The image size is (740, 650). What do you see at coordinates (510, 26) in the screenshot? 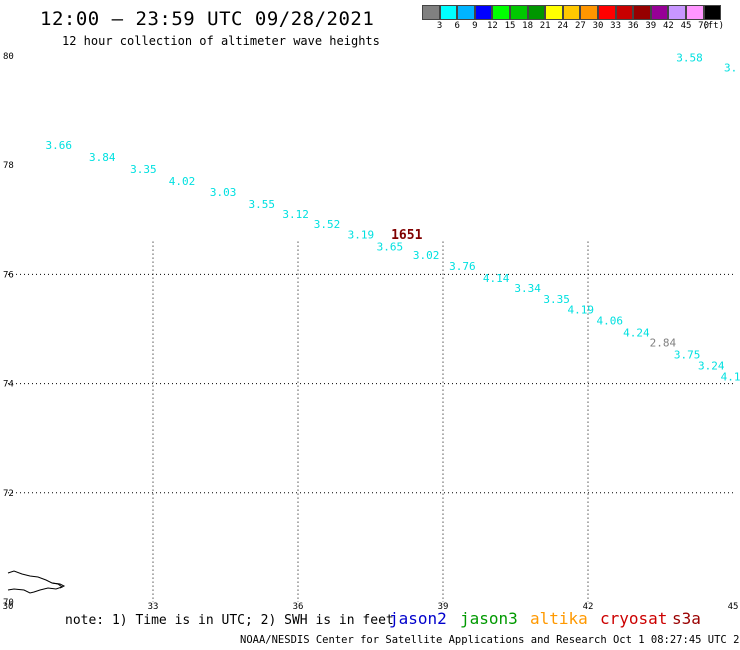
I see `legend-label: 15` at bounding box center [510, 26].